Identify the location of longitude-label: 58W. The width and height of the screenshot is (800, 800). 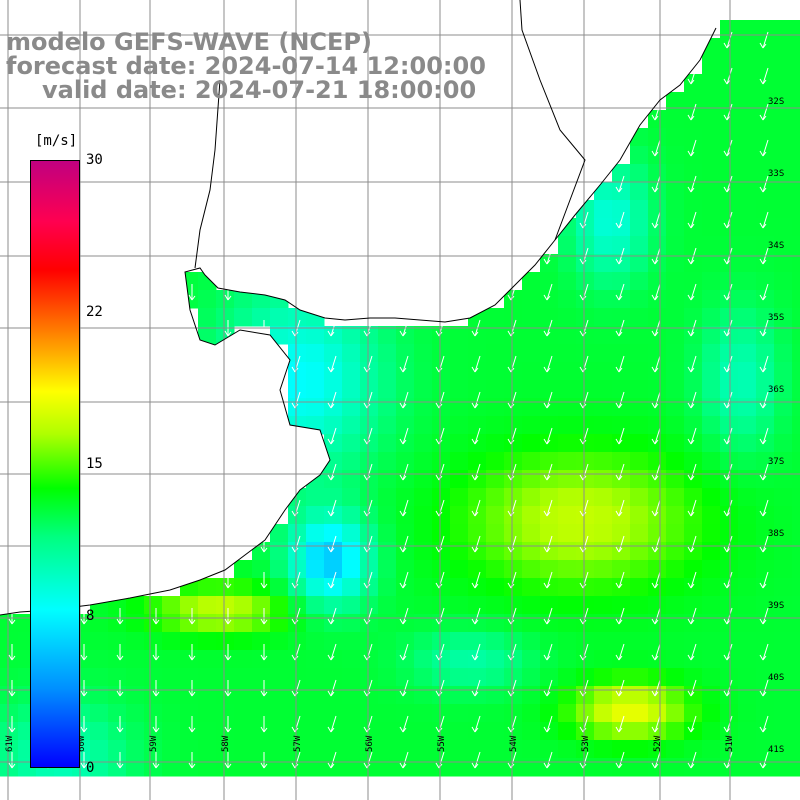
(226, 743).